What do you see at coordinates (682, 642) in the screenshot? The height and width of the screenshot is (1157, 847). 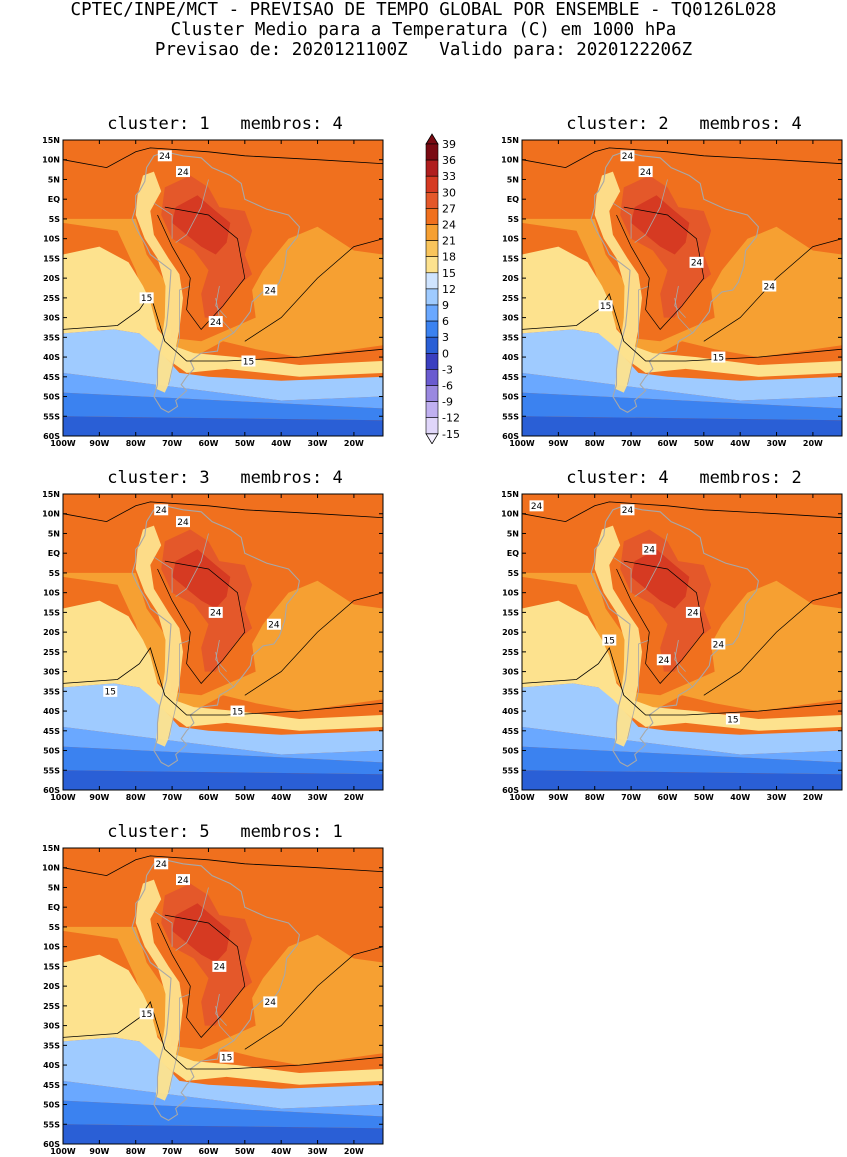 I see `map-frame` at bounding box center [682, 642].